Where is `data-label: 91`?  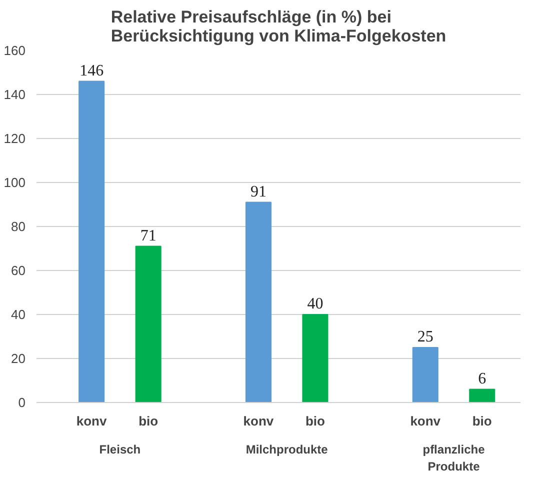 data-label: 91 is located at coordinates (258, 191).